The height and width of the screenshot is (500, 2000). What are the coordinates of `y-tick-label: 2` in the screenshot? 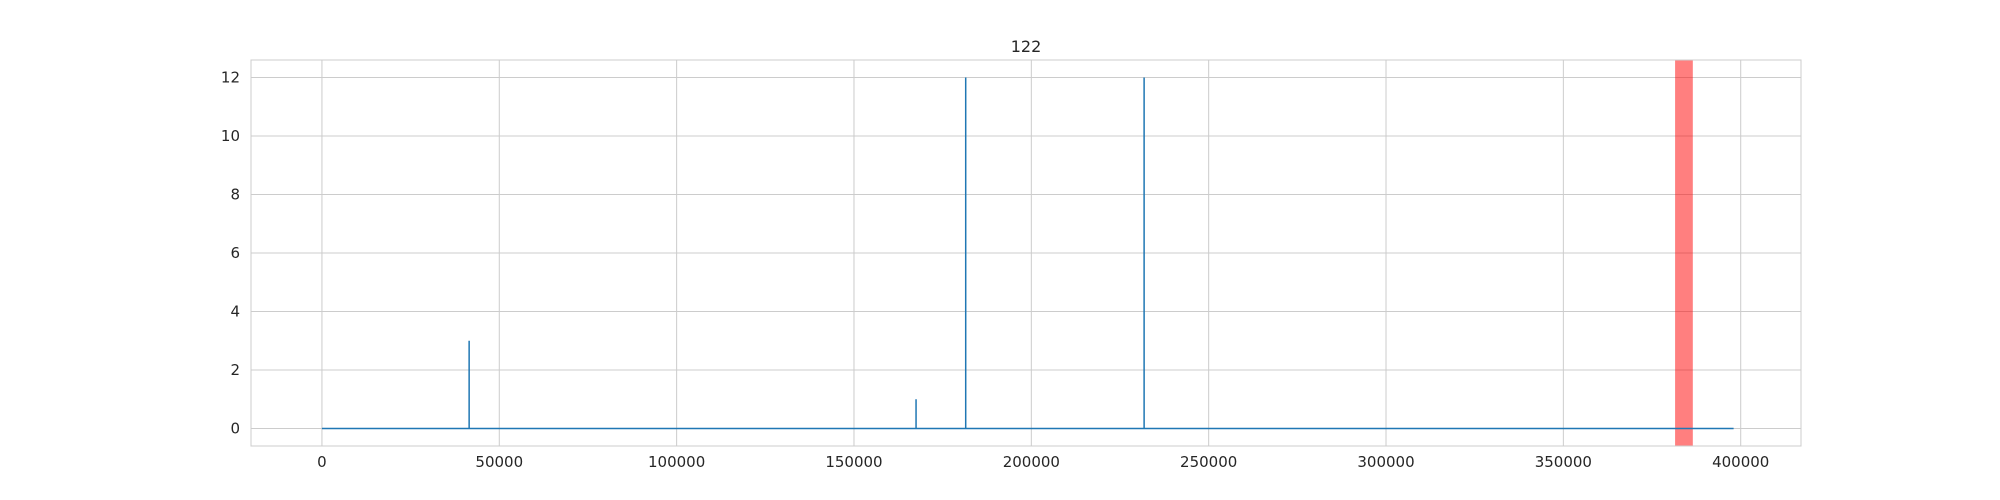 It's located at (235, 370).